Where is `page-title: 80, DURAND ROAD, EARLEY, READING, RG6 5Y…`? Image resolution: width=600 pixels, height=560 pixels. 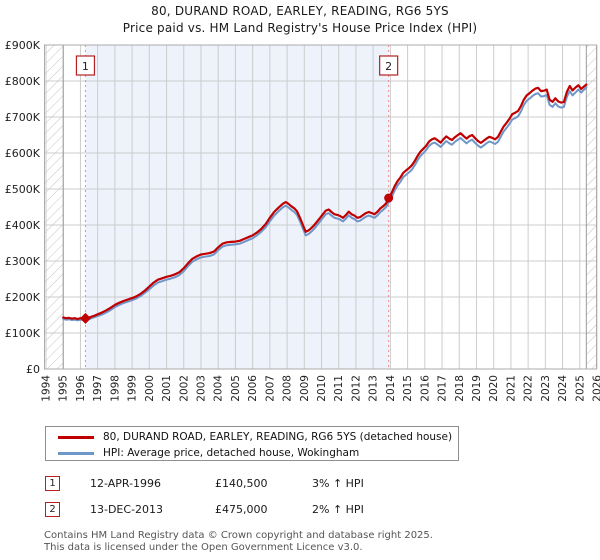
page-title: 80, DURAND ROAD, EARLEY, READING, RG6 5Y… is located at coordinates (300, 11).